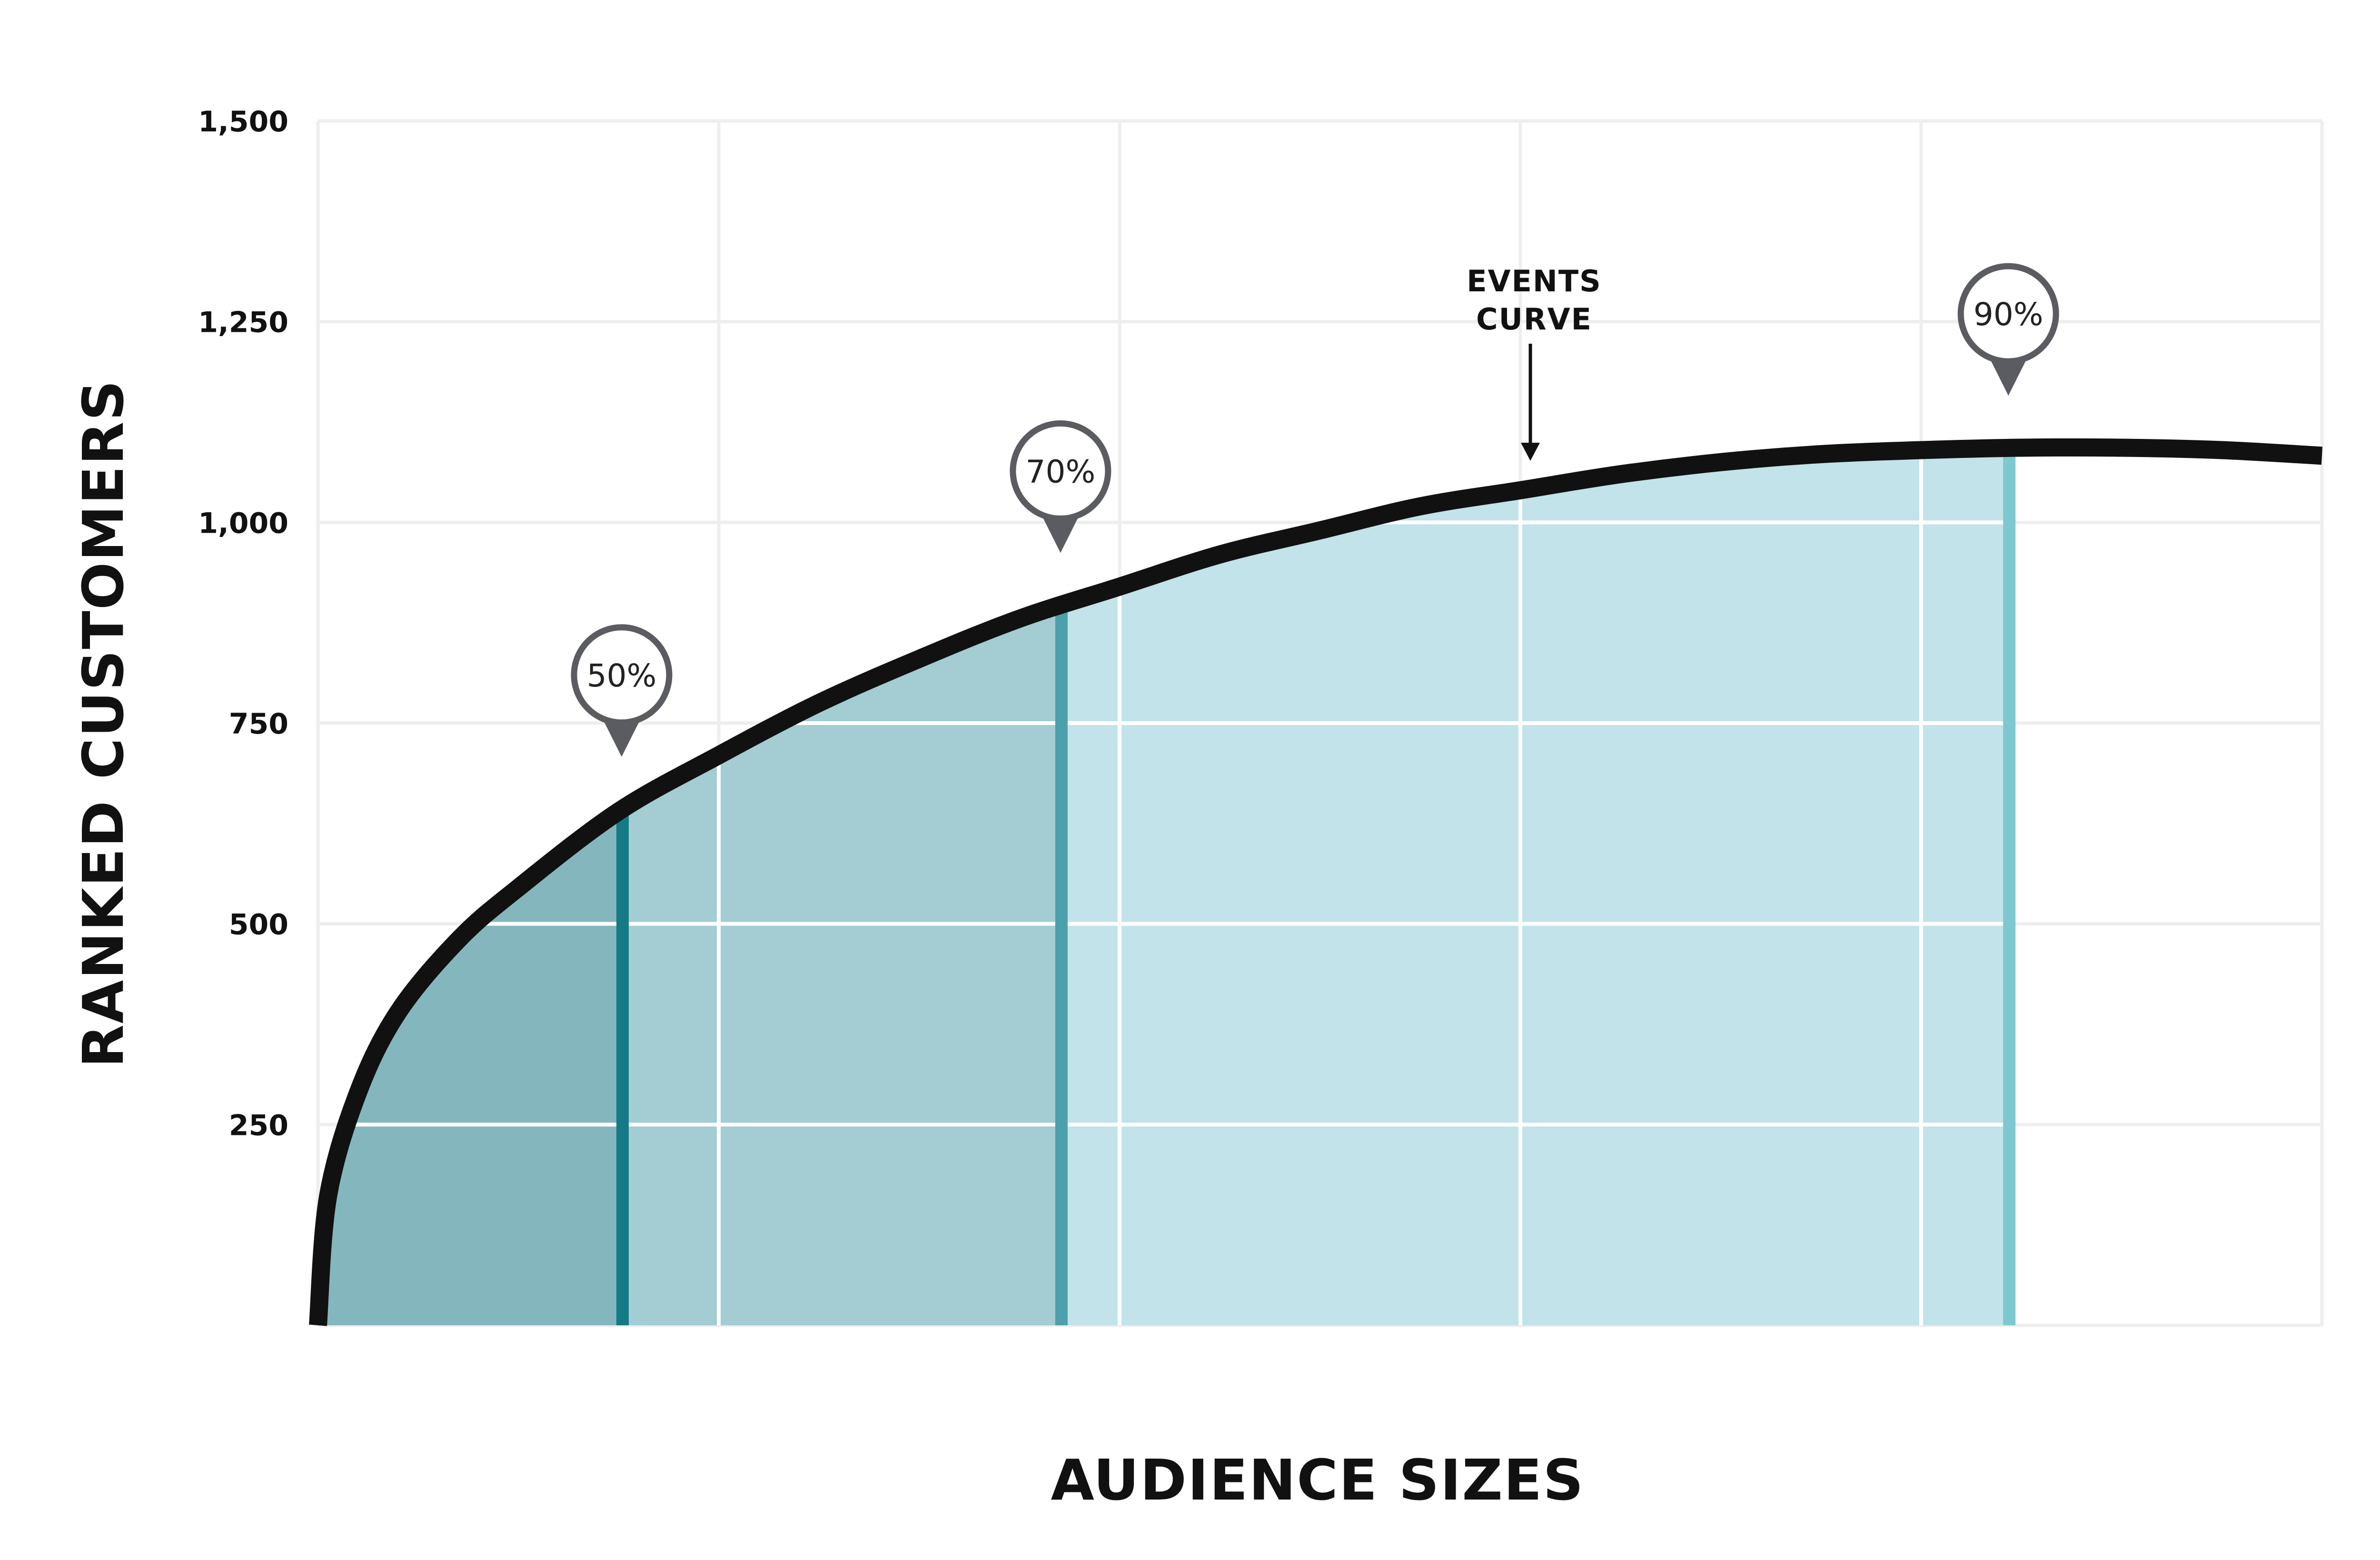  I want to click on y-axis-title: RANKED CUSTOMERS, so click(103, 723).